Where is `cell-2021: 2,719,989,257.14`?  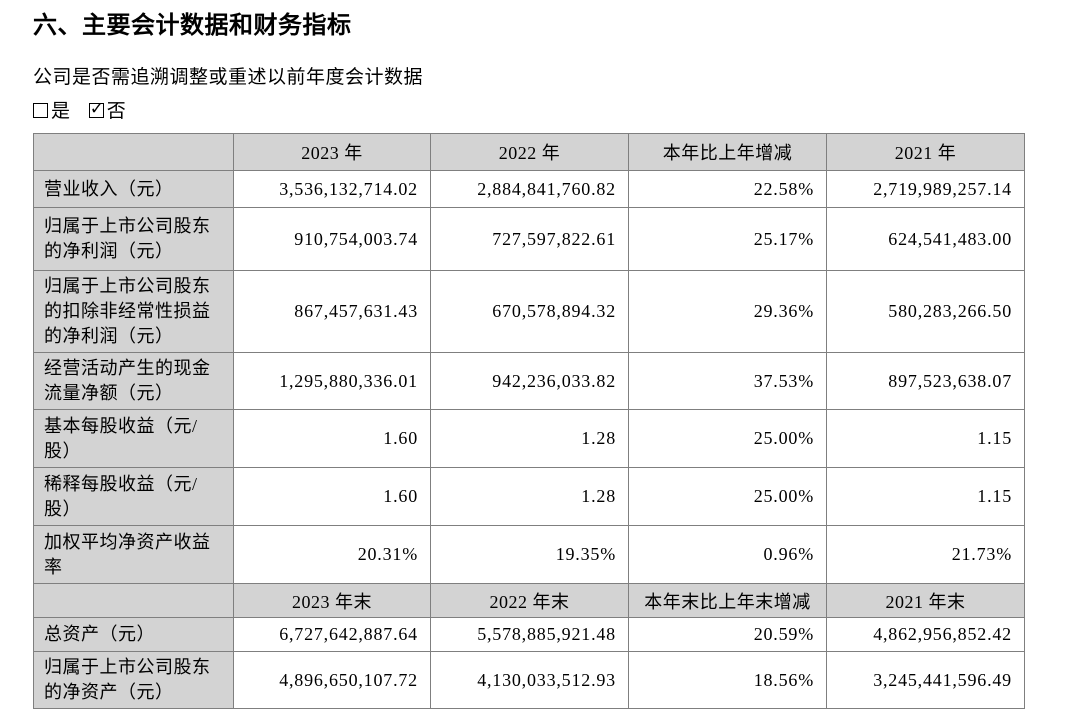
cell-2021: 2,719,989,257.14 is located at coordinates (925, 189).